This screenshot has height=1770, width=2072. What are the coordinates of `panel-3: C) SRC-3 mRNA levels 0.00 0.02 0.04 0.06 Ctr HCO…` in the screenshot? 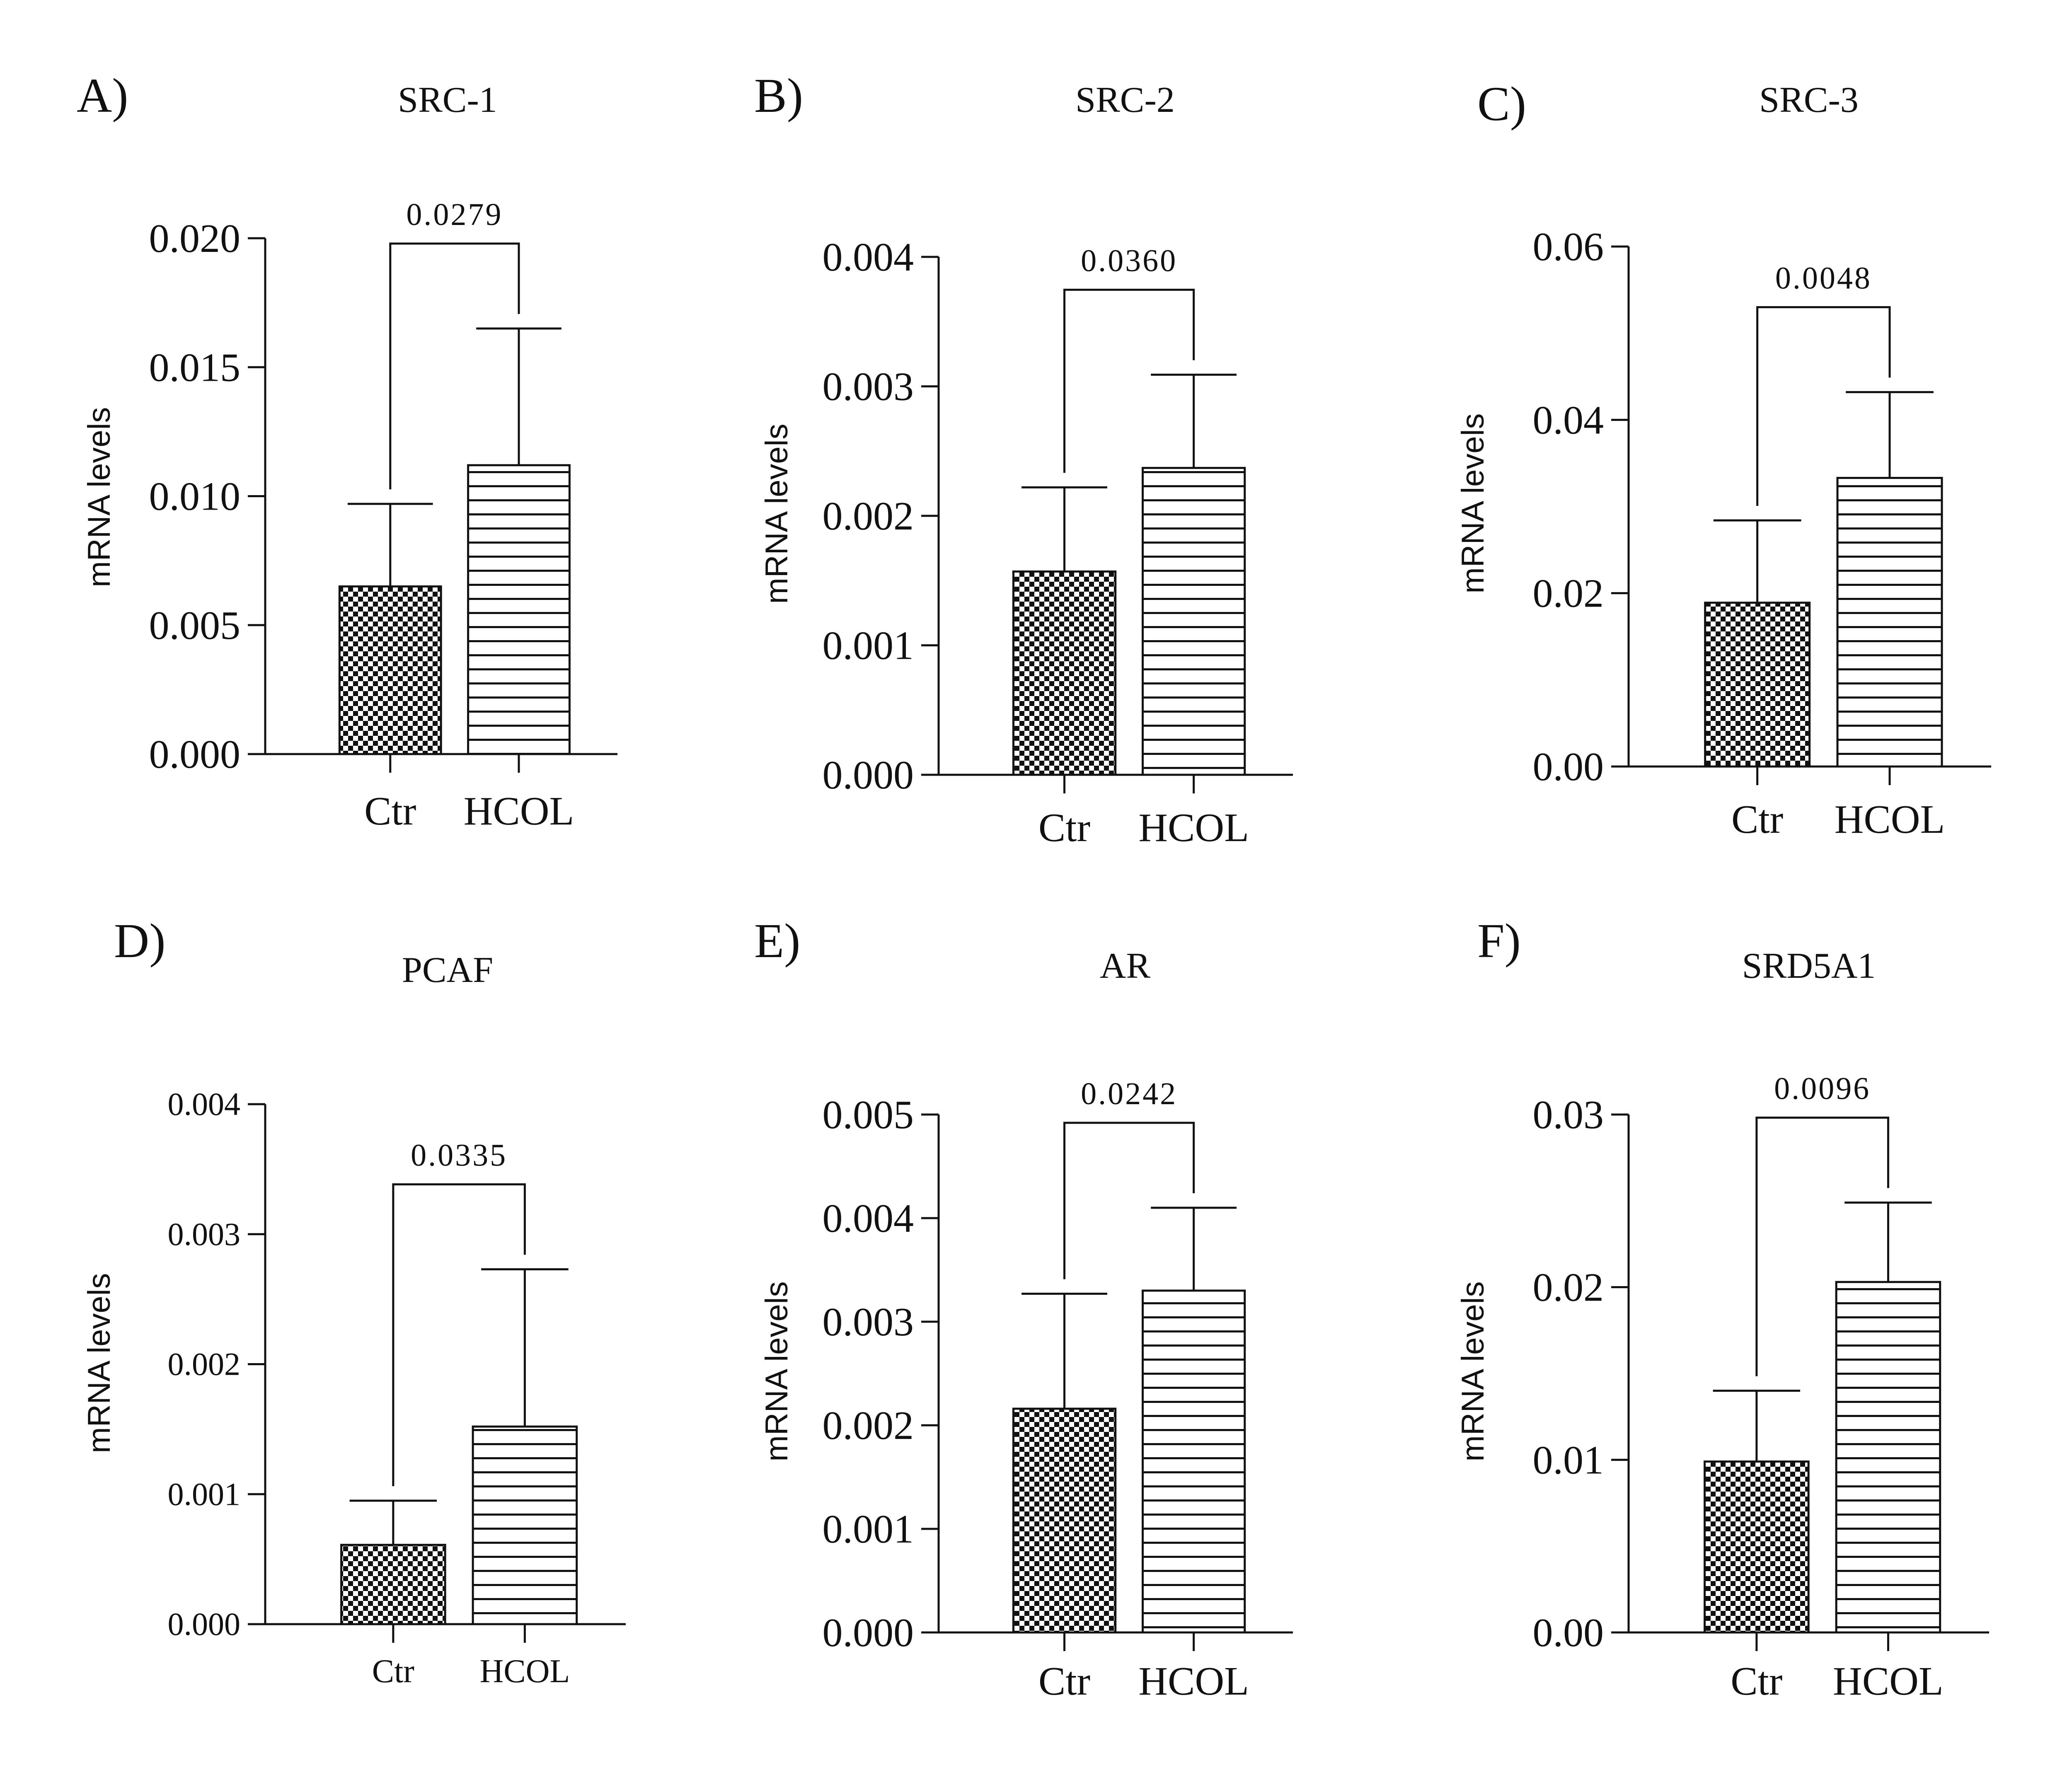 It's located at (1723, 460).